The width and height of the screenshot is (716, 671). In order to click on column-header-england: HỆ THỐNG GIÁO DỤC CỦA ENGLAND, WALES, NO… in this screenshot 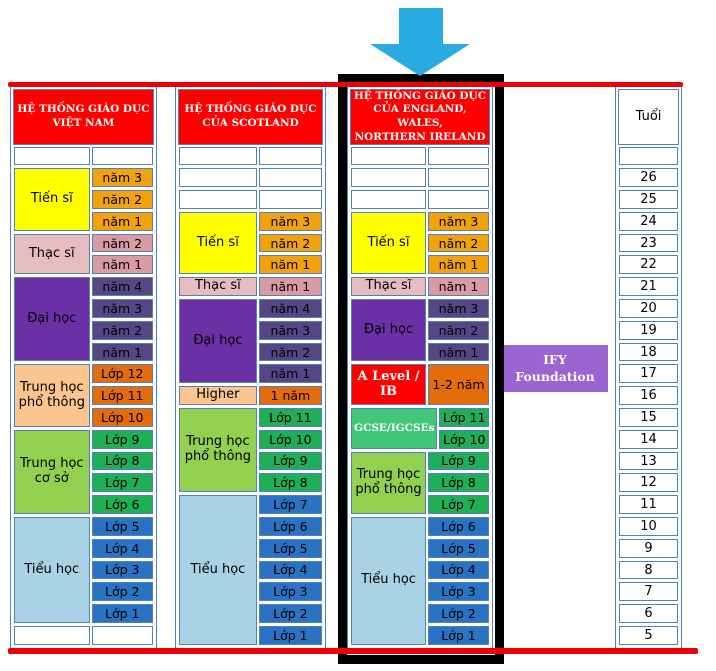, I will do `click(420, 117)`.